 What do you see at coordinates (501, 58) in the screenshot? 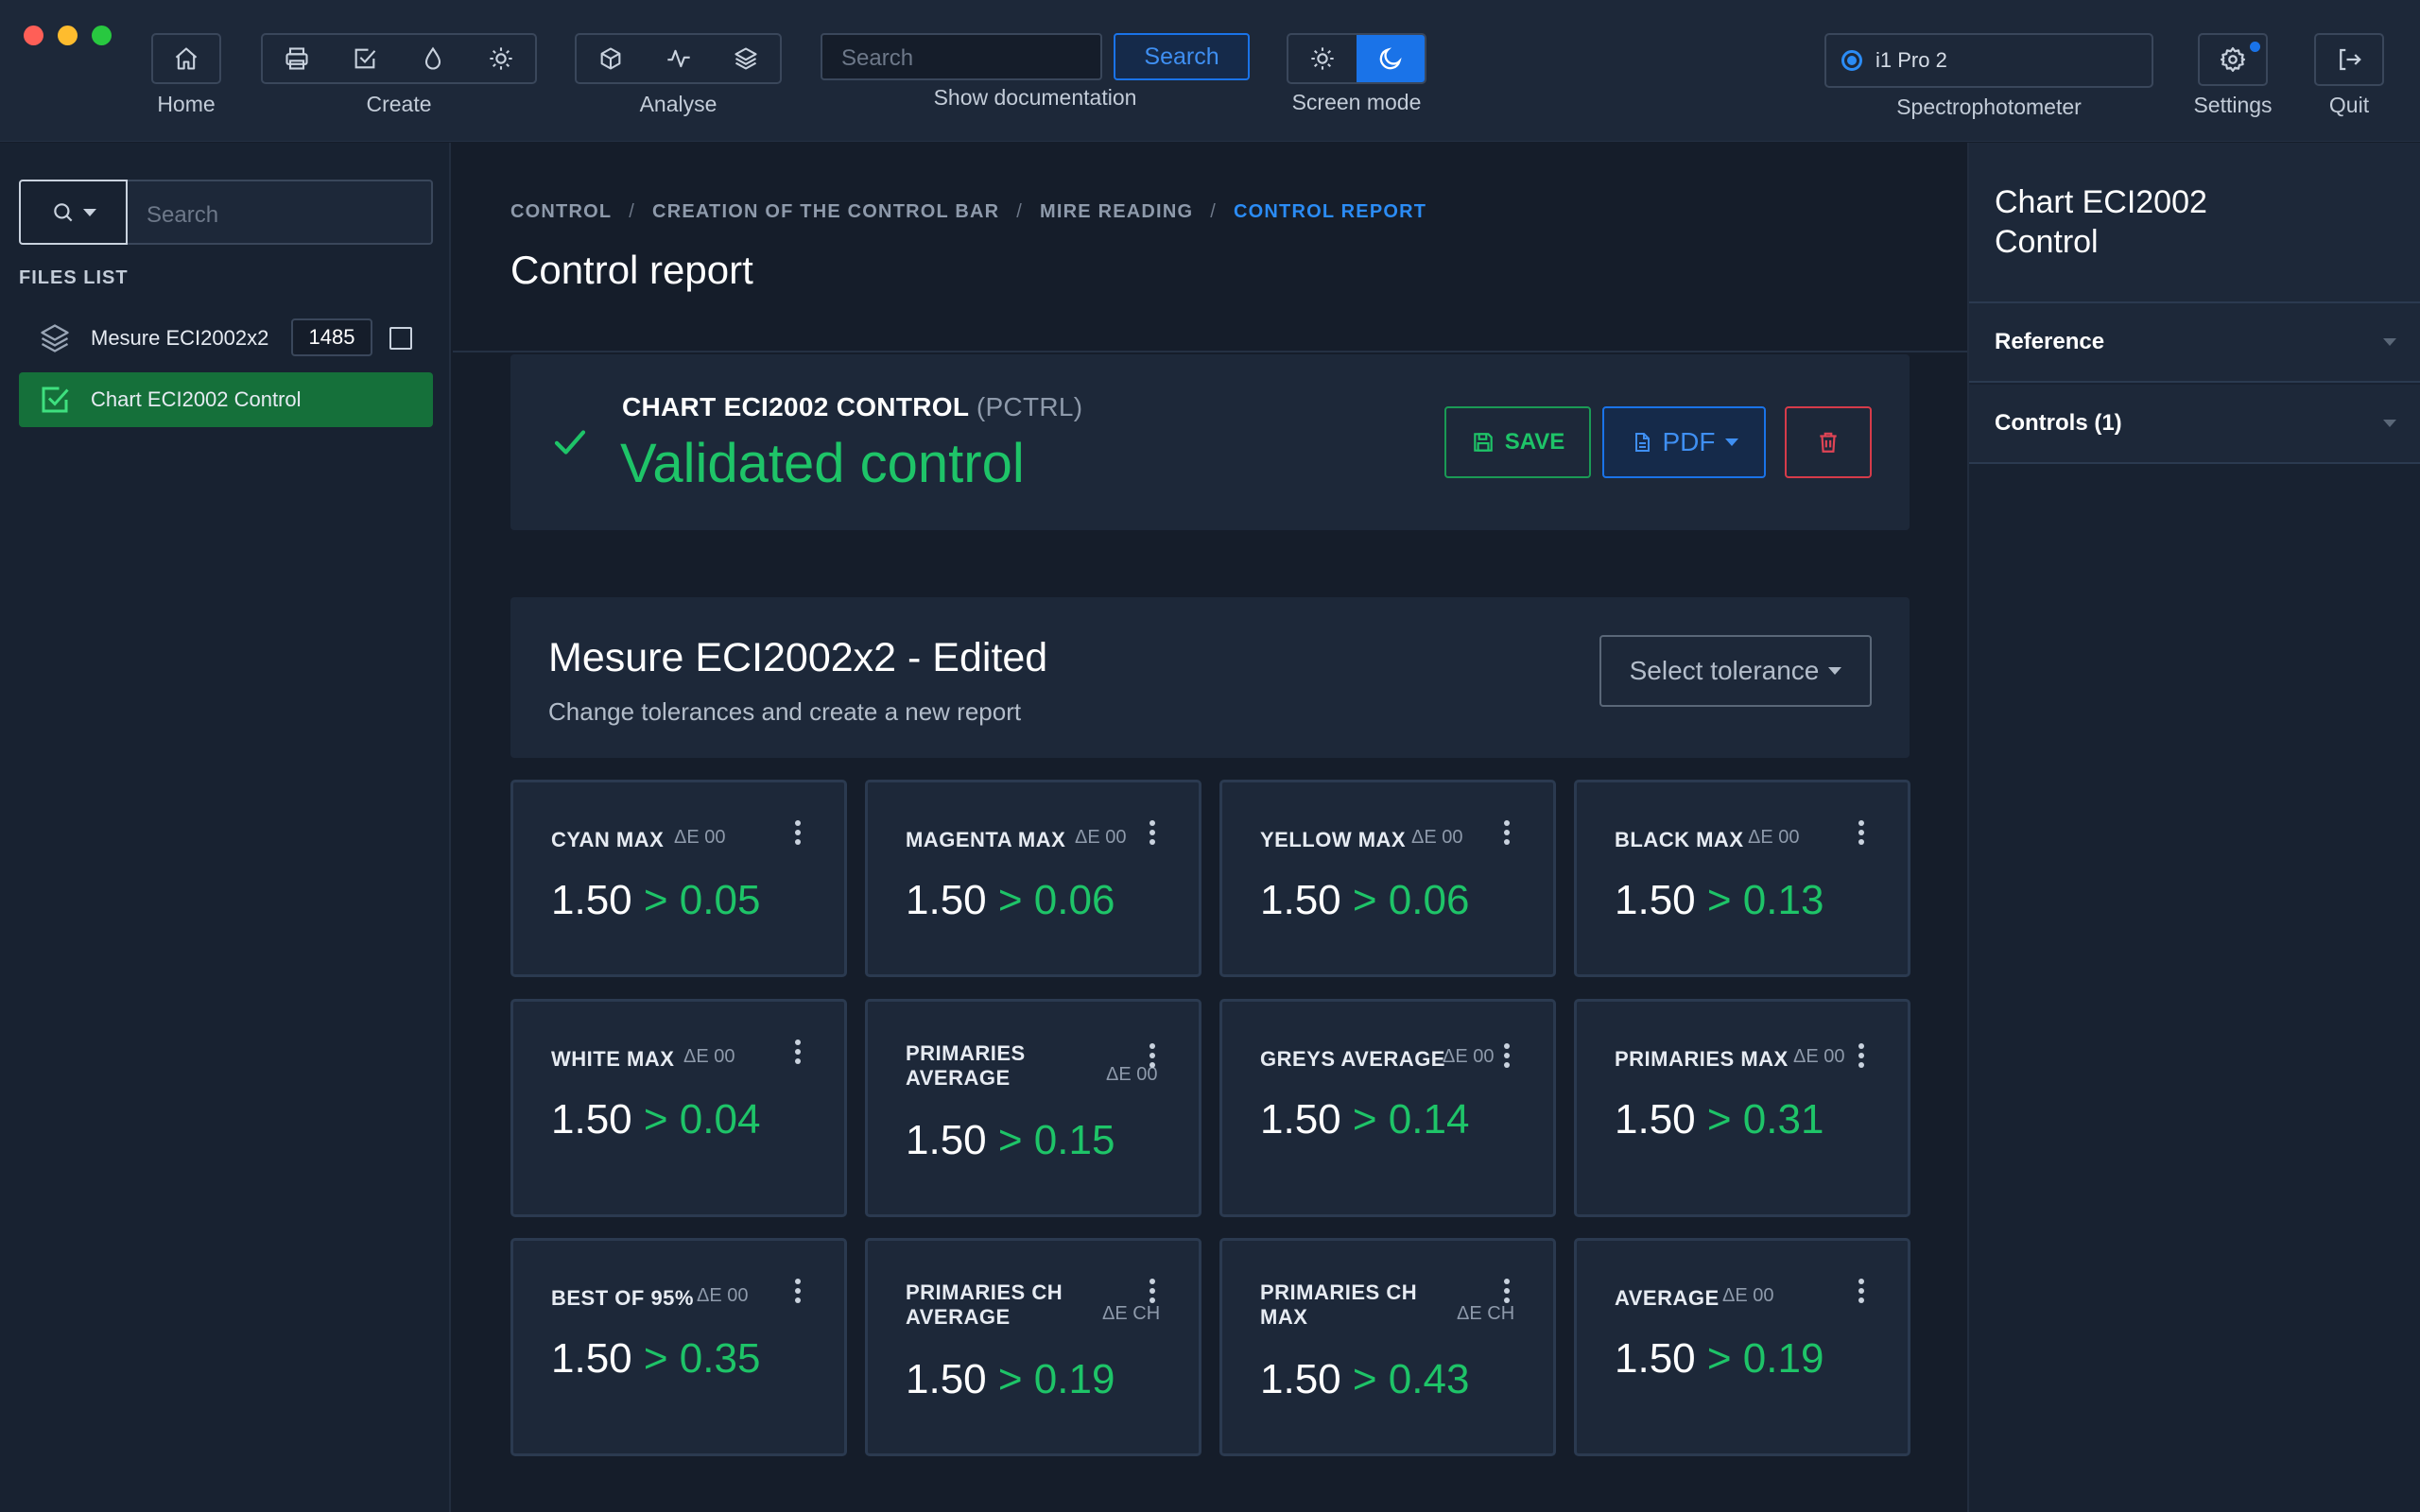
I see `sun-icon` at bounding box center [501, 58].